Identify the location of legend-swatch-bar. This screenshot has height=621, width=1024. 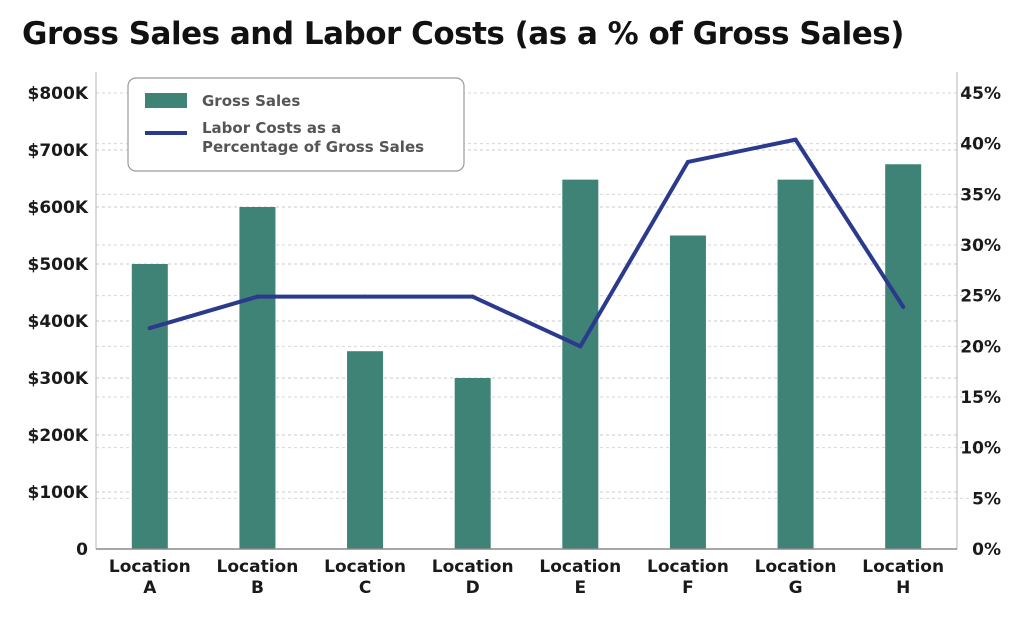
(166, 100).